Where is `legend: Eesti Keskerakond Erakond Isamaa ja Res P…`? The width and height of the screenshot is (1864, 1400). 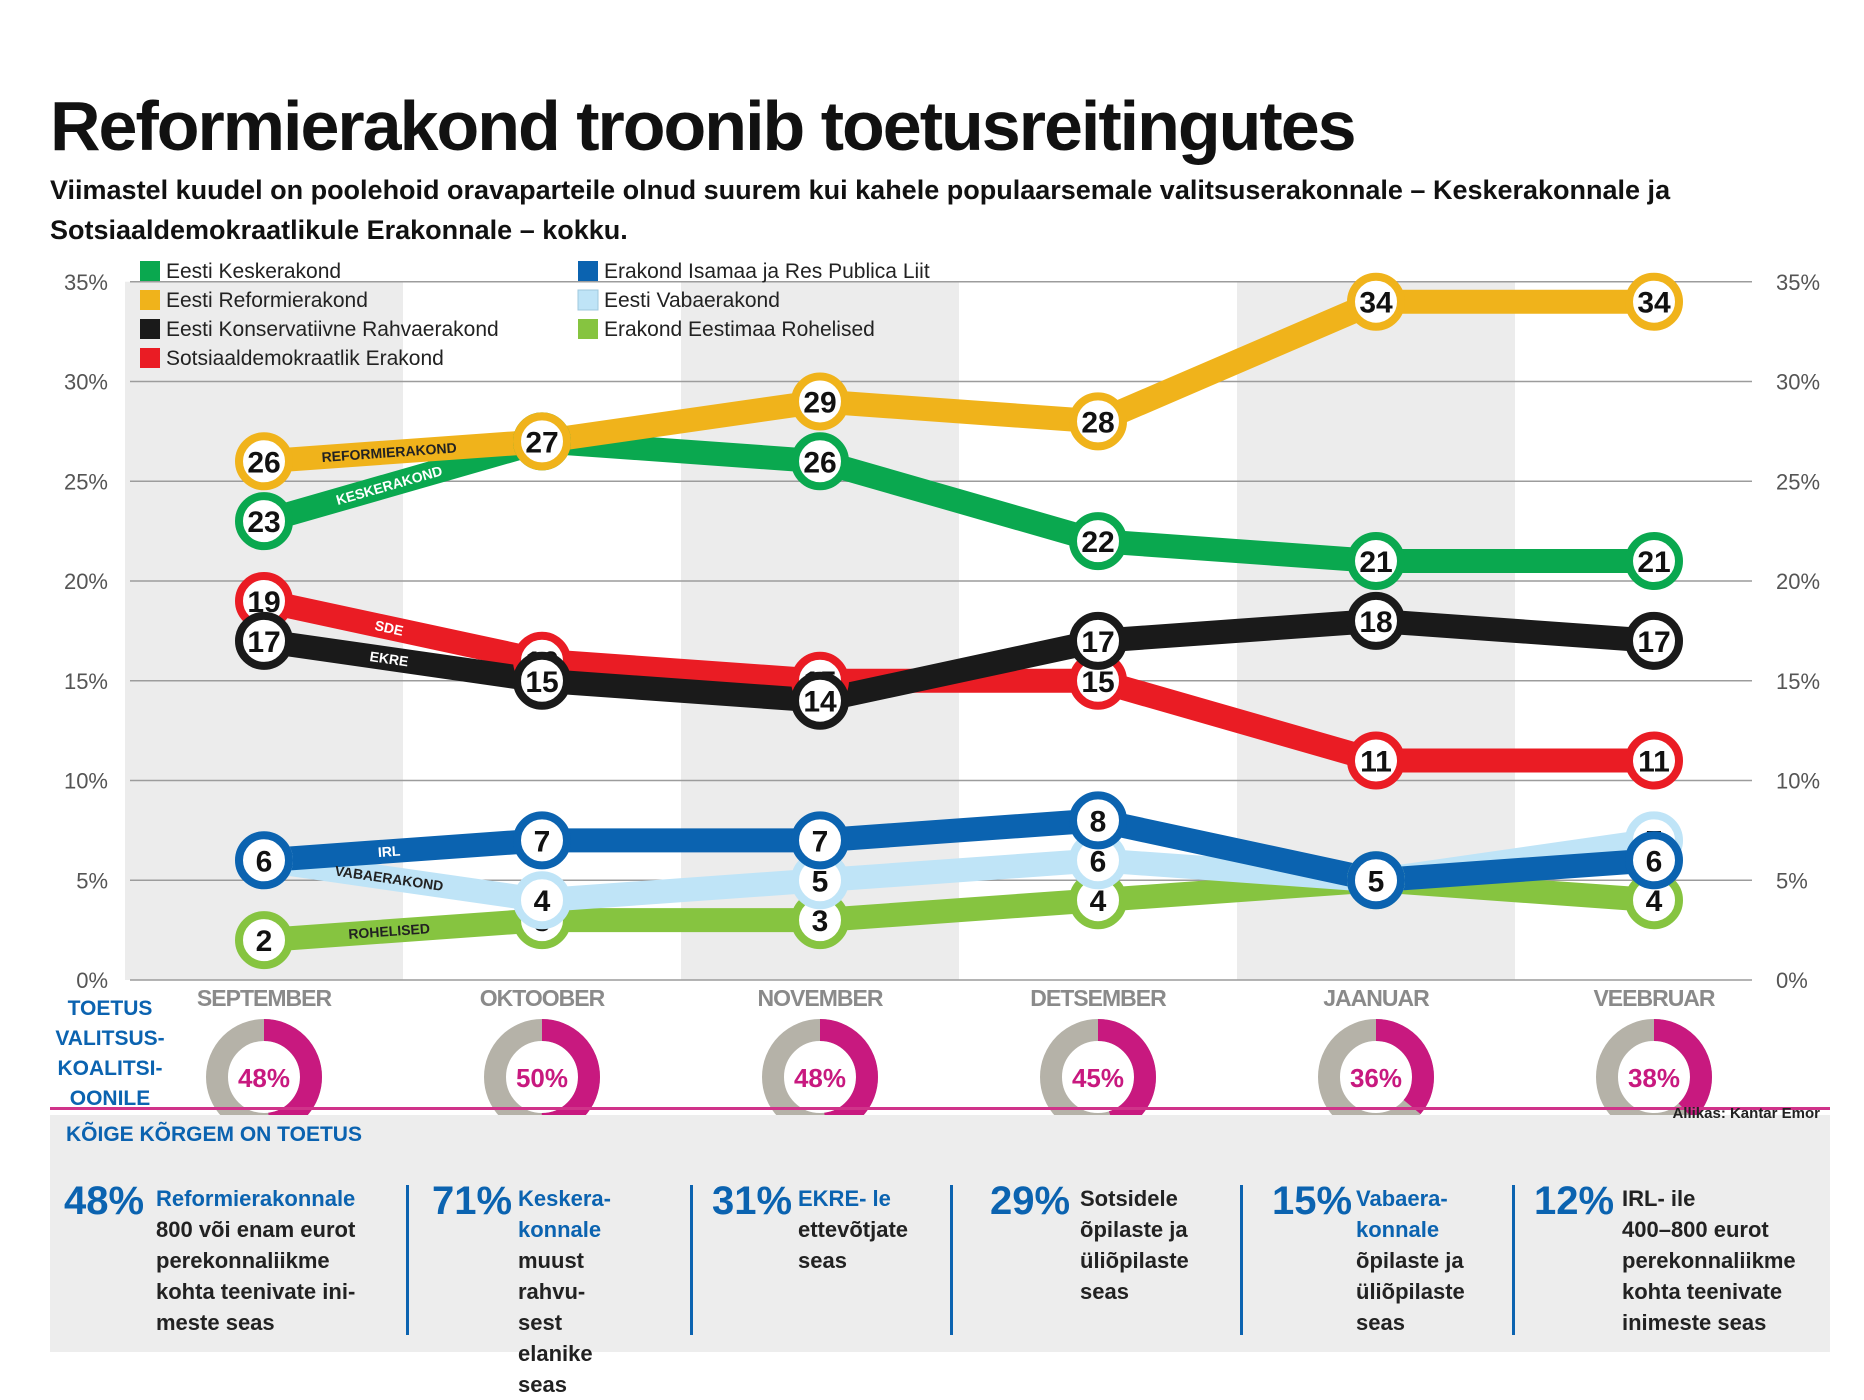
legend: Eesti Keskerakond Erakond Isamaa ja Res P… is located at coordinates (535, 315).